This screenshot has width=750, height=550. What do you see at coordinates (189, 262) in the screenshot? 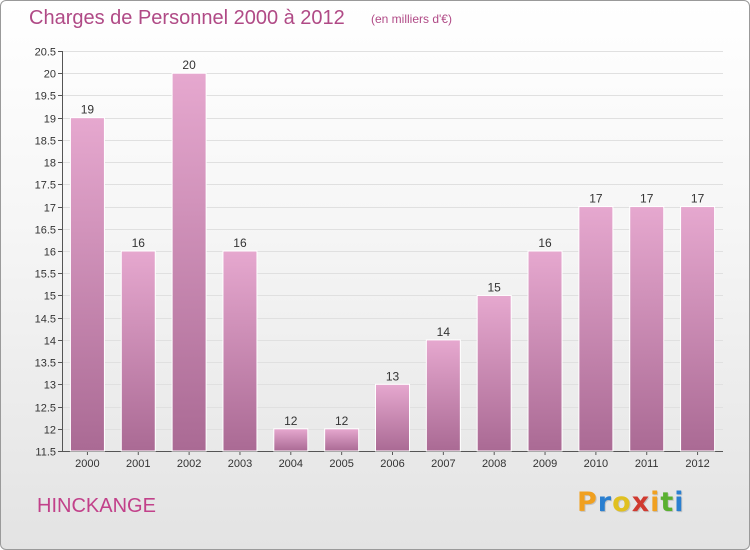
I see `bar-2002` at bounding box center [189, 262].